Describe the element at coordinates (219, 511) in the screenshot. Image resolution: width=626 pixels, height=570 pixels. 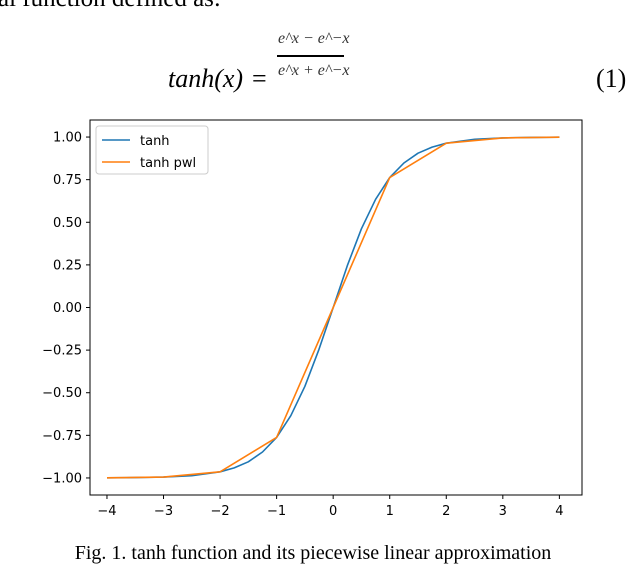
I see `x-tick-label: −2` at that location.